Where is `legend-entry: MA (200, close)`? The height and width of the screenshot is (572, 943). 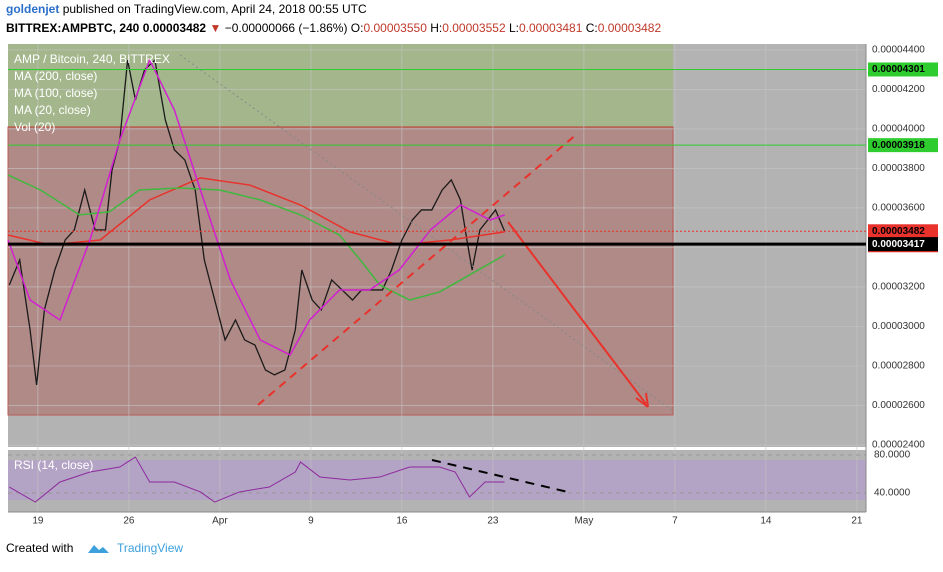 legend-entry: MA (200, close) is located at coordinates (55, 76).